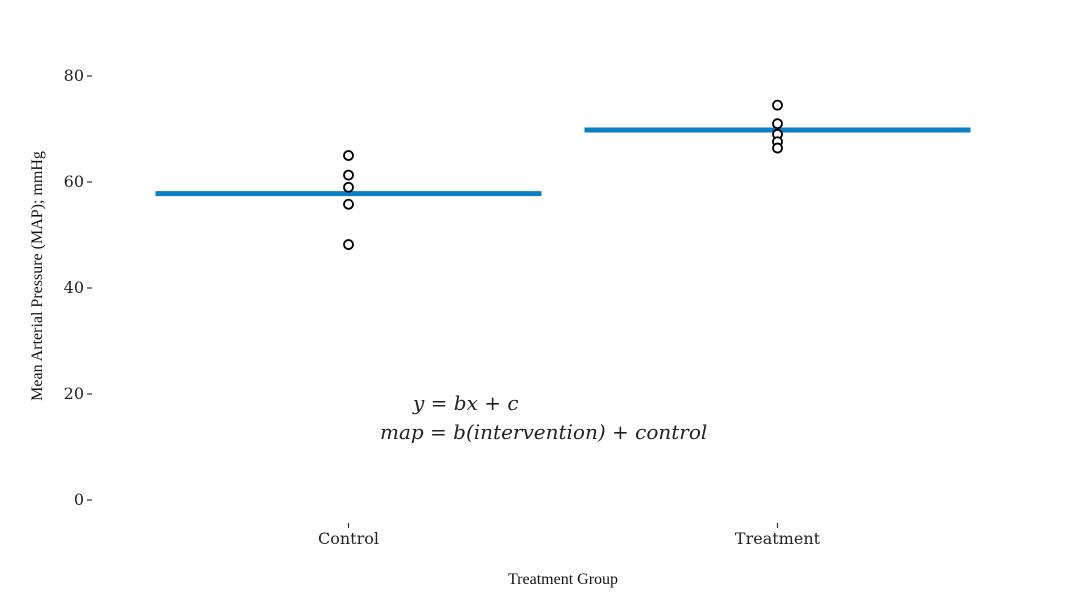 Image resolution: width=1090 pixels, height=613 pixels. What do you see at coordinates (348, 538) in the screenshot?
I see `x-tick-label-control: Control` at bounding box center [348, 538].